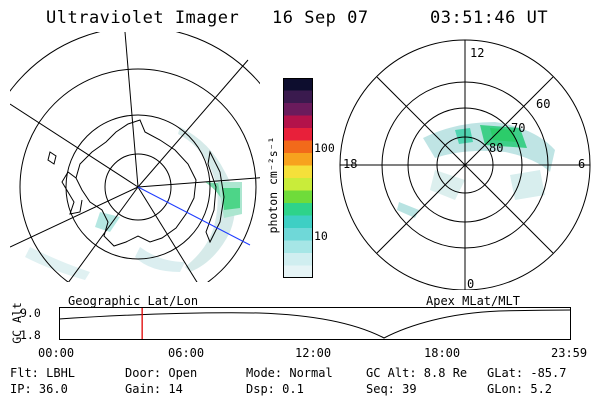 The height and width of the screenshot is (400, 600). What do you see at coordinates (527, 373) in the screenshot?
I see `glat-info: GLat: -85.7` at bounding box center [527, 373].